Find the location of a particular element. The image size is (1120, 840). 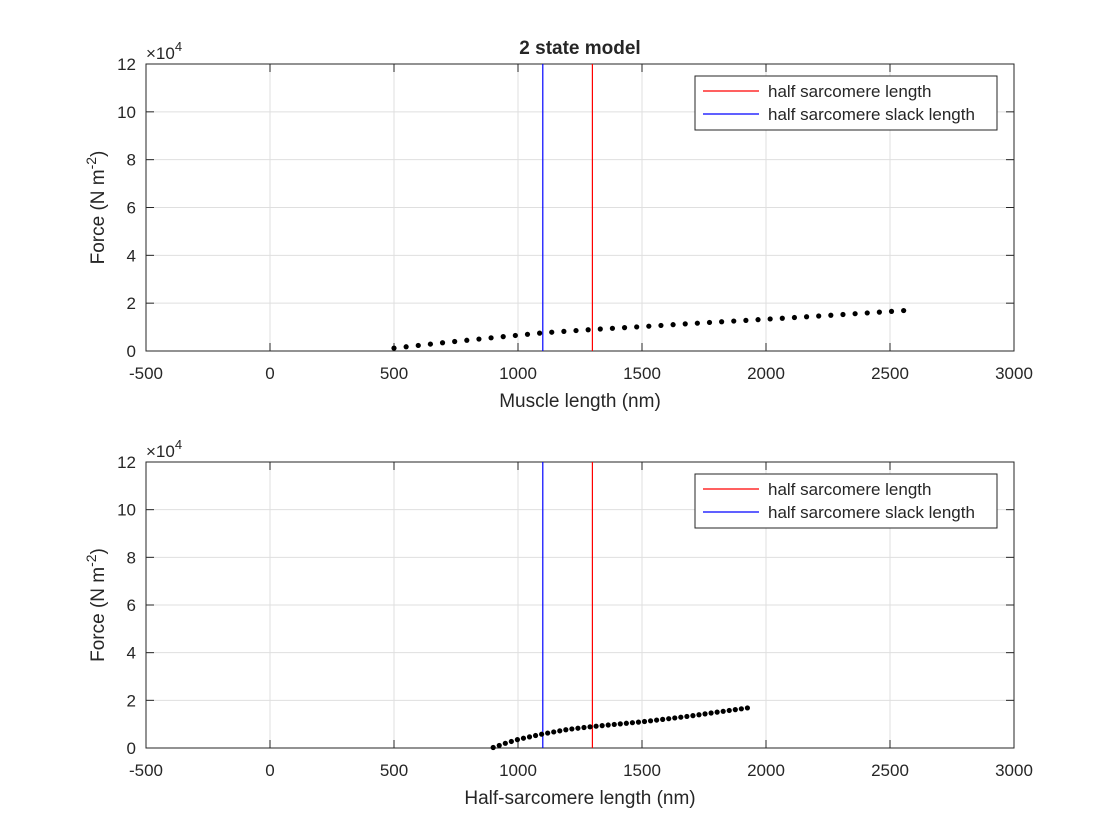

legend-entry: half sarcomere slack length is located at coordinates (871, 114).